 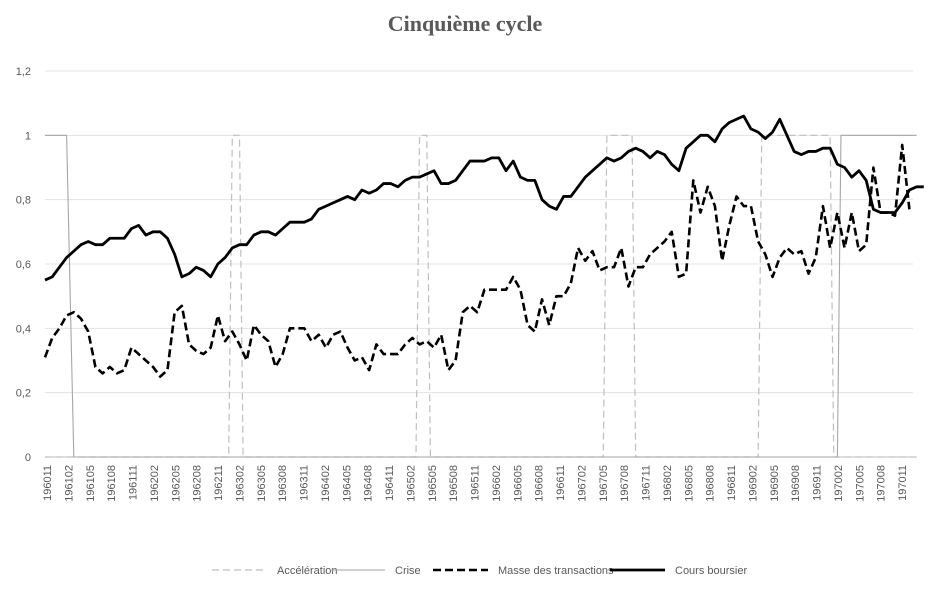 What do you see at coordinates (903, 483) in the screenshot?
I see `x-tick-label: 197011` at bounding box center [903, 483].